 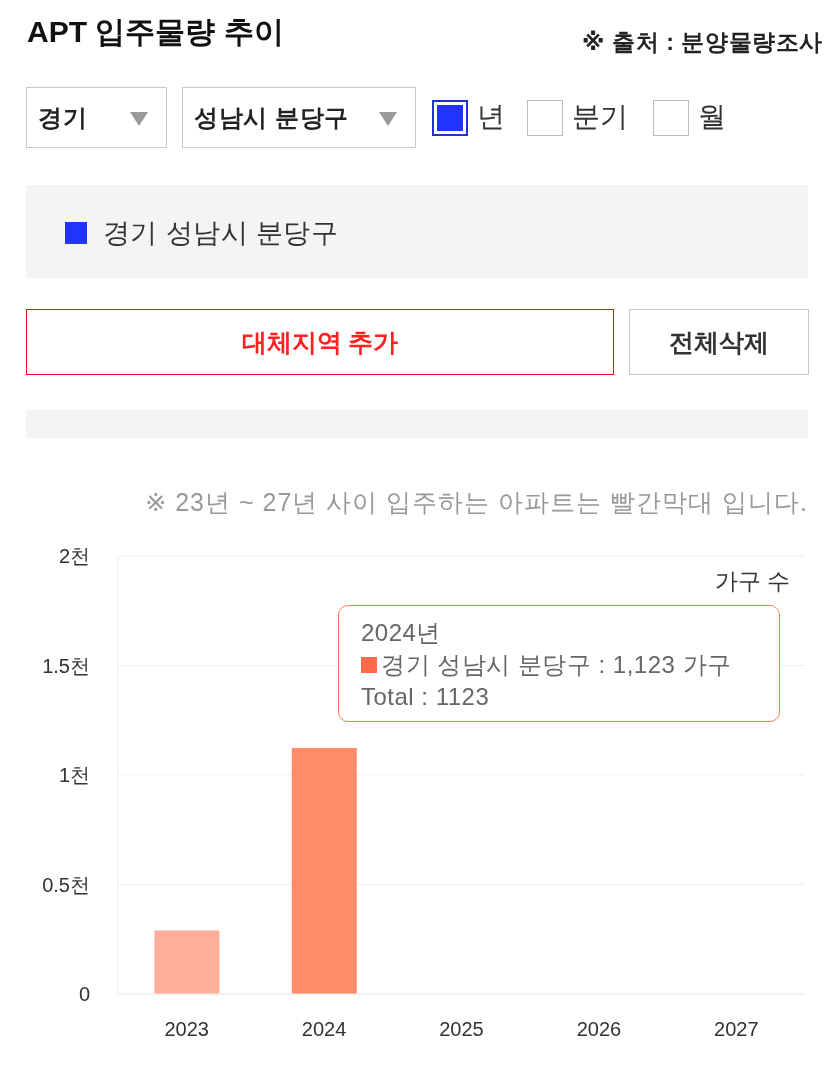 I want to click on x-tick-label: 2023, so click(x=186, y=1029).